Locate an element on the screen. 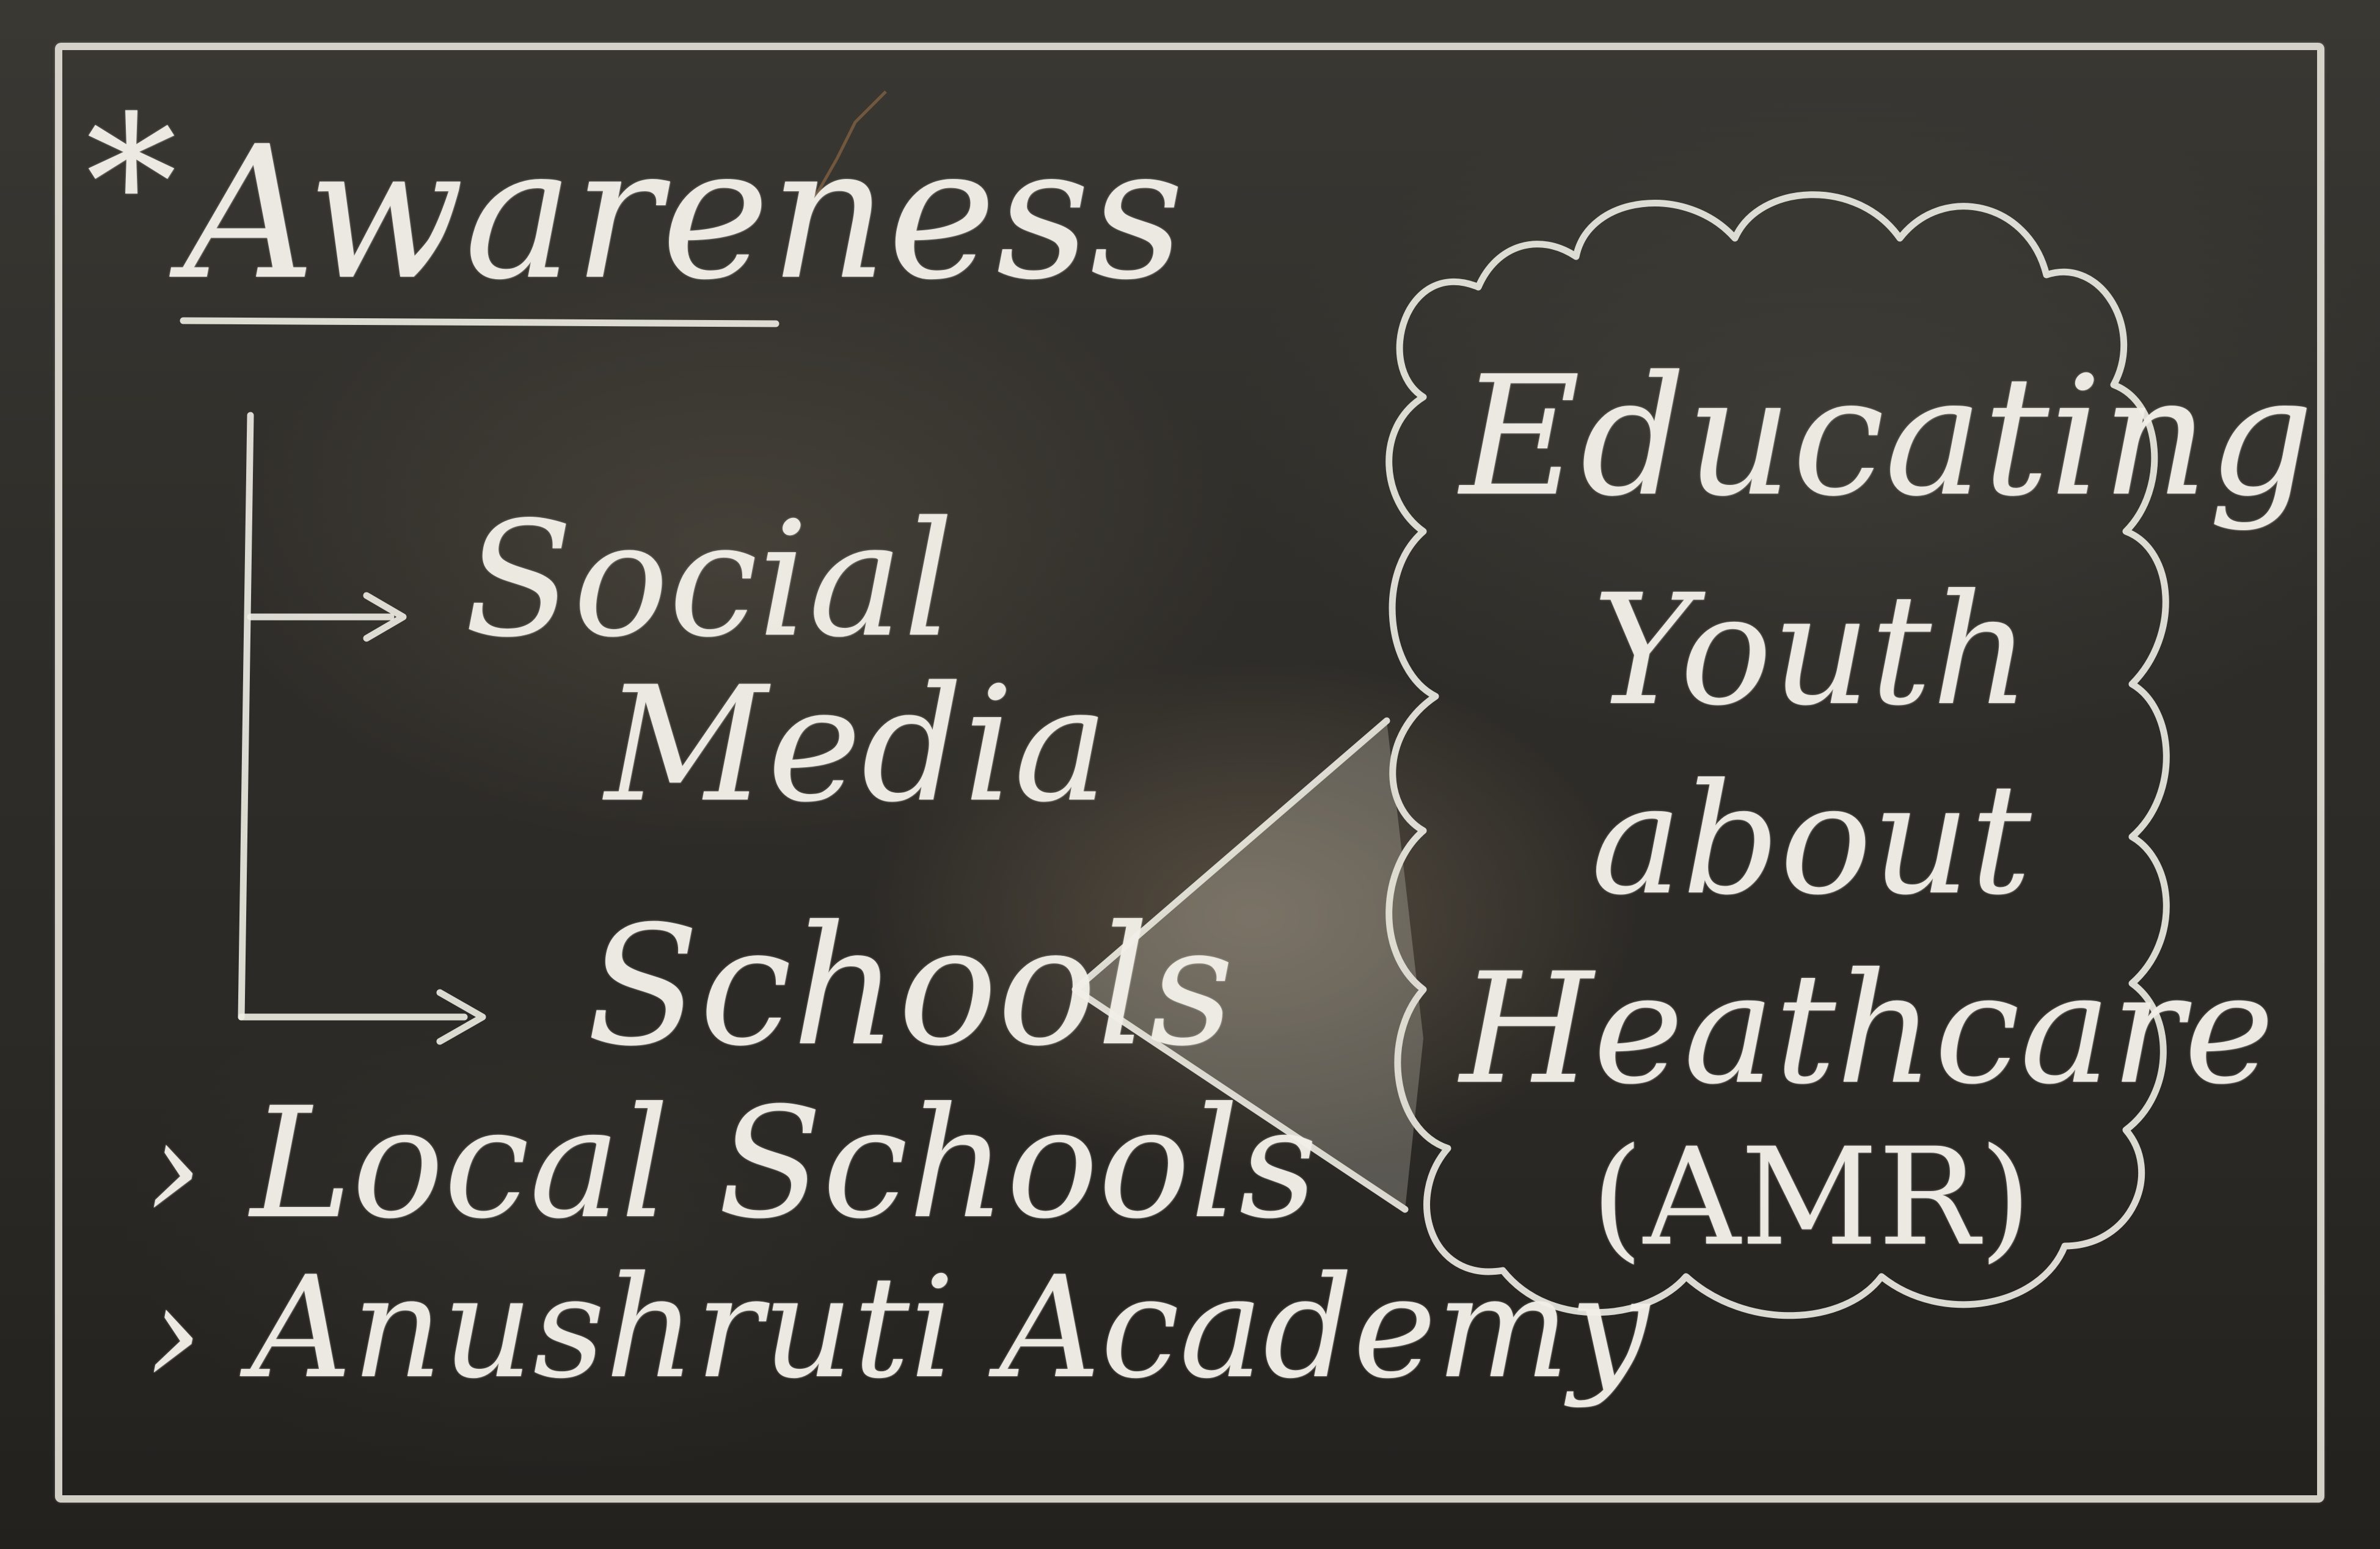 The height and width of the screenshot is (1549, 2380). cloud-line-youth: Youth is located at coordinates (1811, 650).